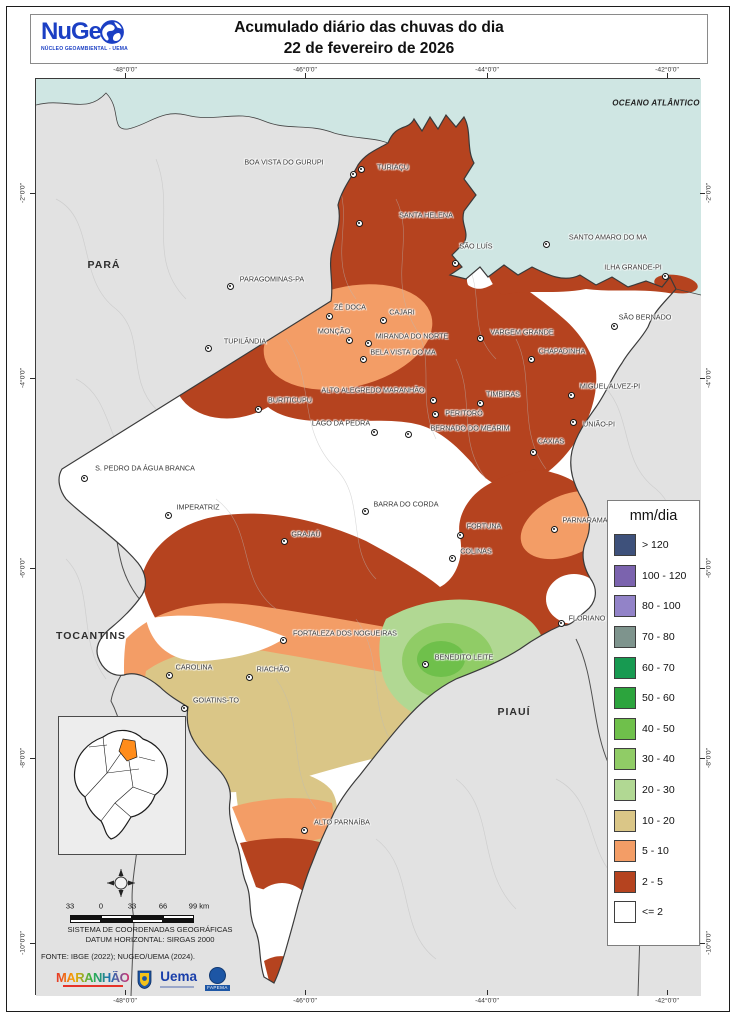 The height and width of the screenshot is (1024, 736). Describe the element at coordinates (587, 618) in the screenshot. I see `city-label: FLORIANO` at that location.